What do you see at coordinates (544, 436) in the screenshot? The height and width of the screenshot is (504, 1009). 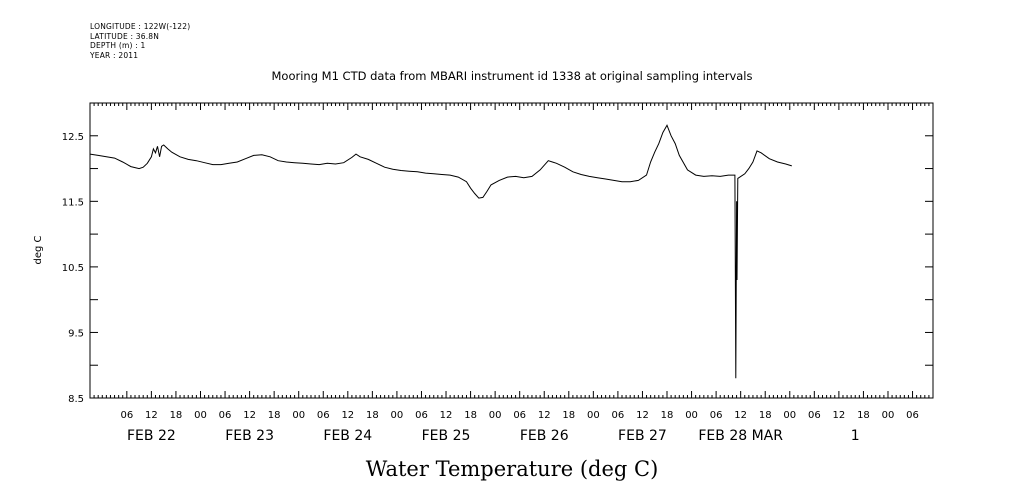 I see `x-date-label: FEB 26` at bounding box center [544, 436].